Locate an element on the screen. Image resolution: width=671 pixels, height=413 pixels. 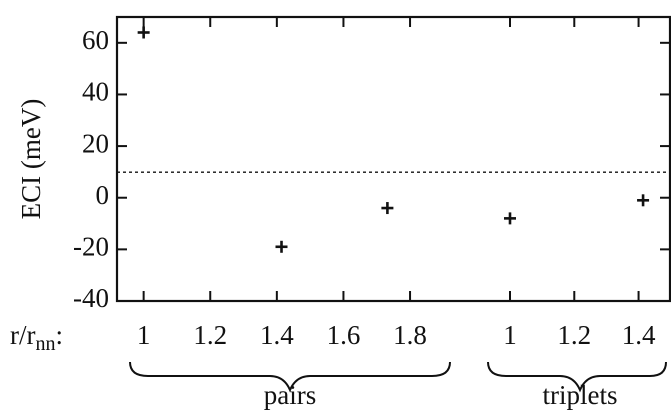
x-axis-title-suffix: : is located at coordinates (59, 335).